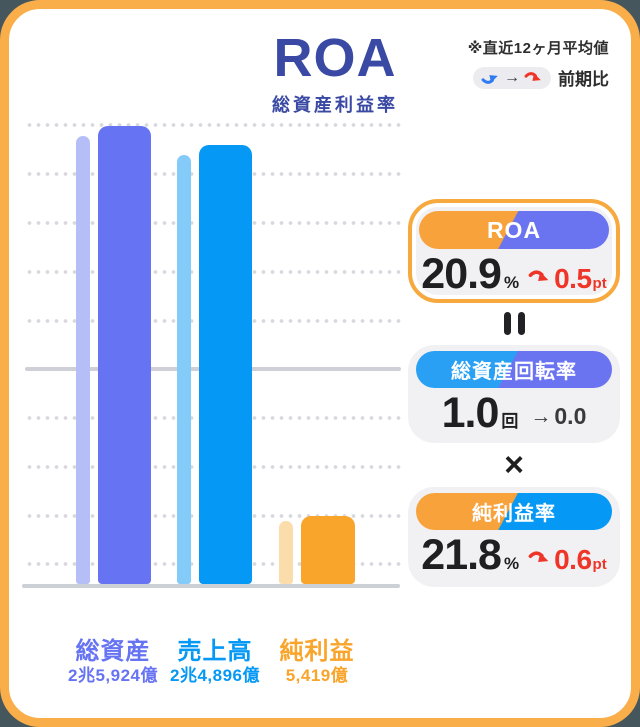 Image resolution: width=640 pixels, height=727 pixels. What do you see at coordinates (573, 559) in the screenshot?
I see `profit-margin-change: 0.6` at bounding box center [573, 559].